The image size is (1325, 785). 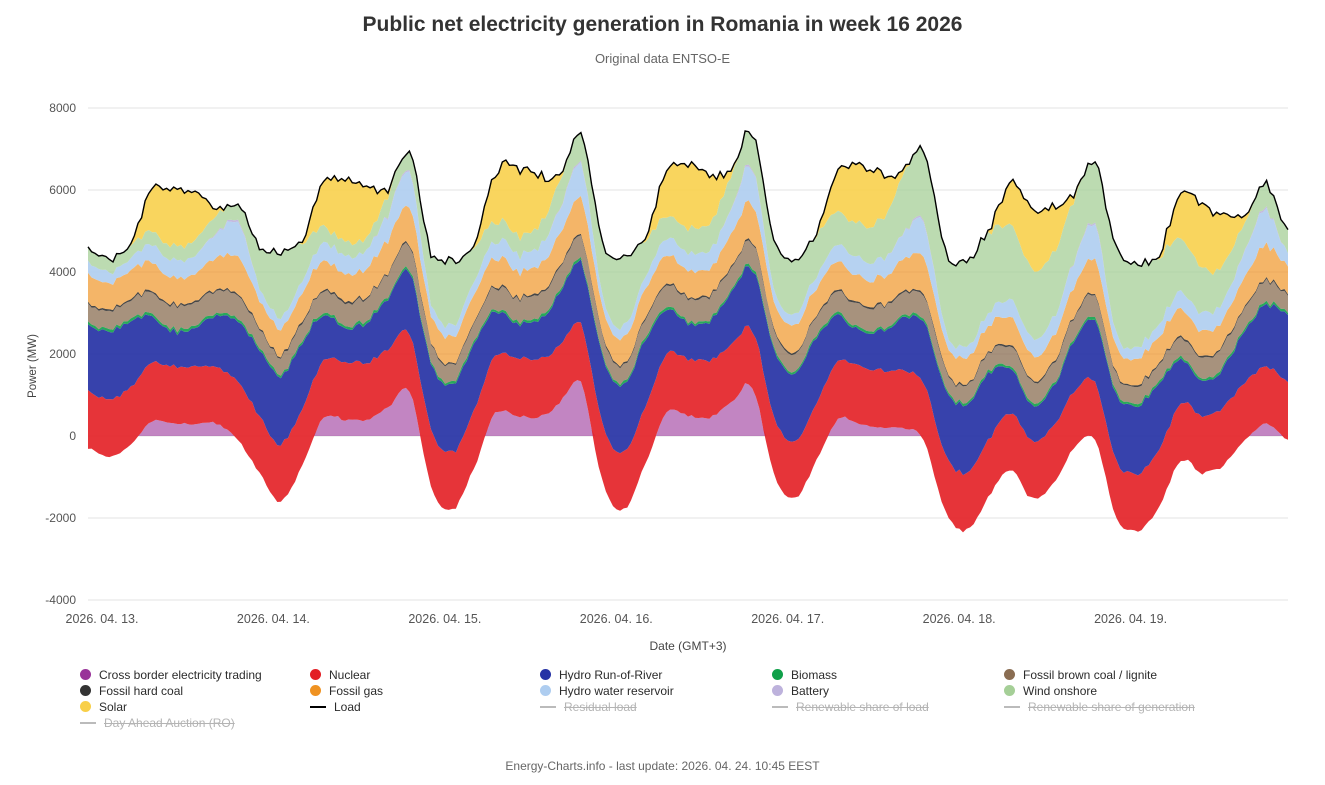 What do you see at coordinates (356, 690) in the screenshot?
I see `legend-label: Fossil gas` at bounding box center [356, 690].